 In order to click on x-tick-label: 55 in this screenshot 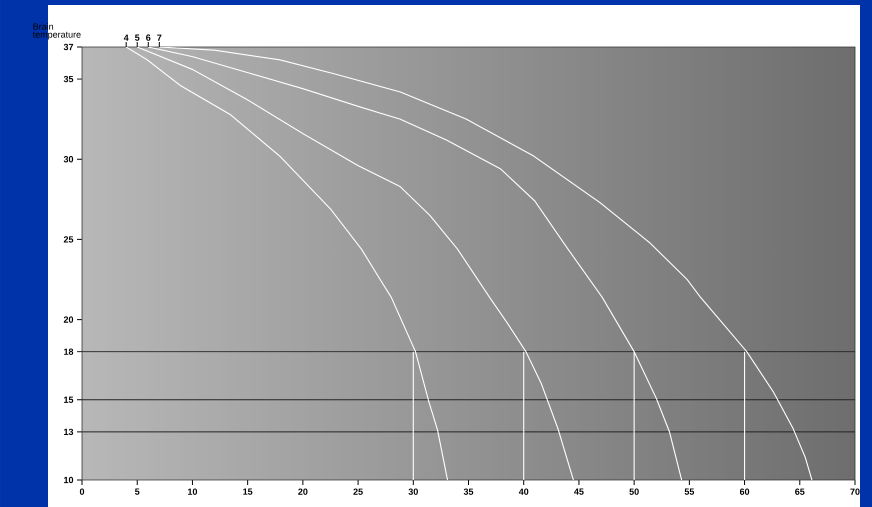, I will do `click(689, 491)`.